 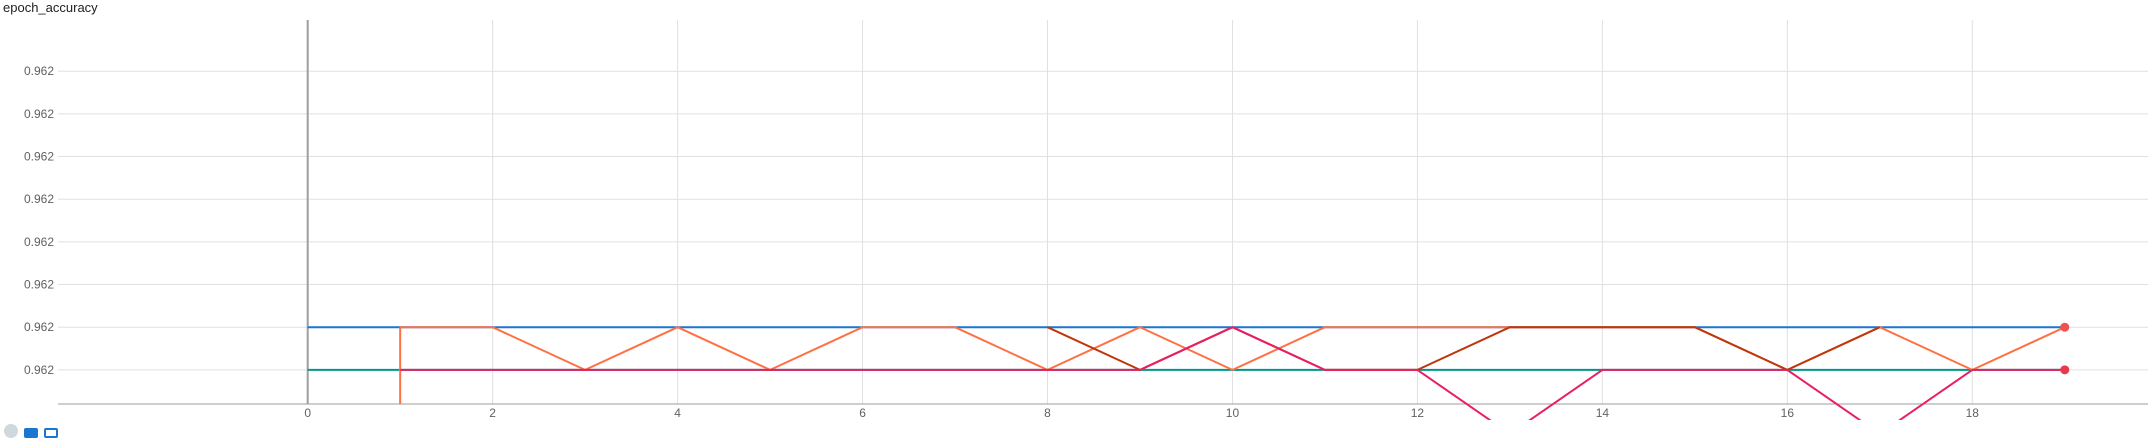 What do you see at coordinates (39, 220) in the screenshot?
I see `y-axis: 0.962 0.962 0.962 0.962 0.962 0.962 0.962 0.962` at bounding box center [39, 220].